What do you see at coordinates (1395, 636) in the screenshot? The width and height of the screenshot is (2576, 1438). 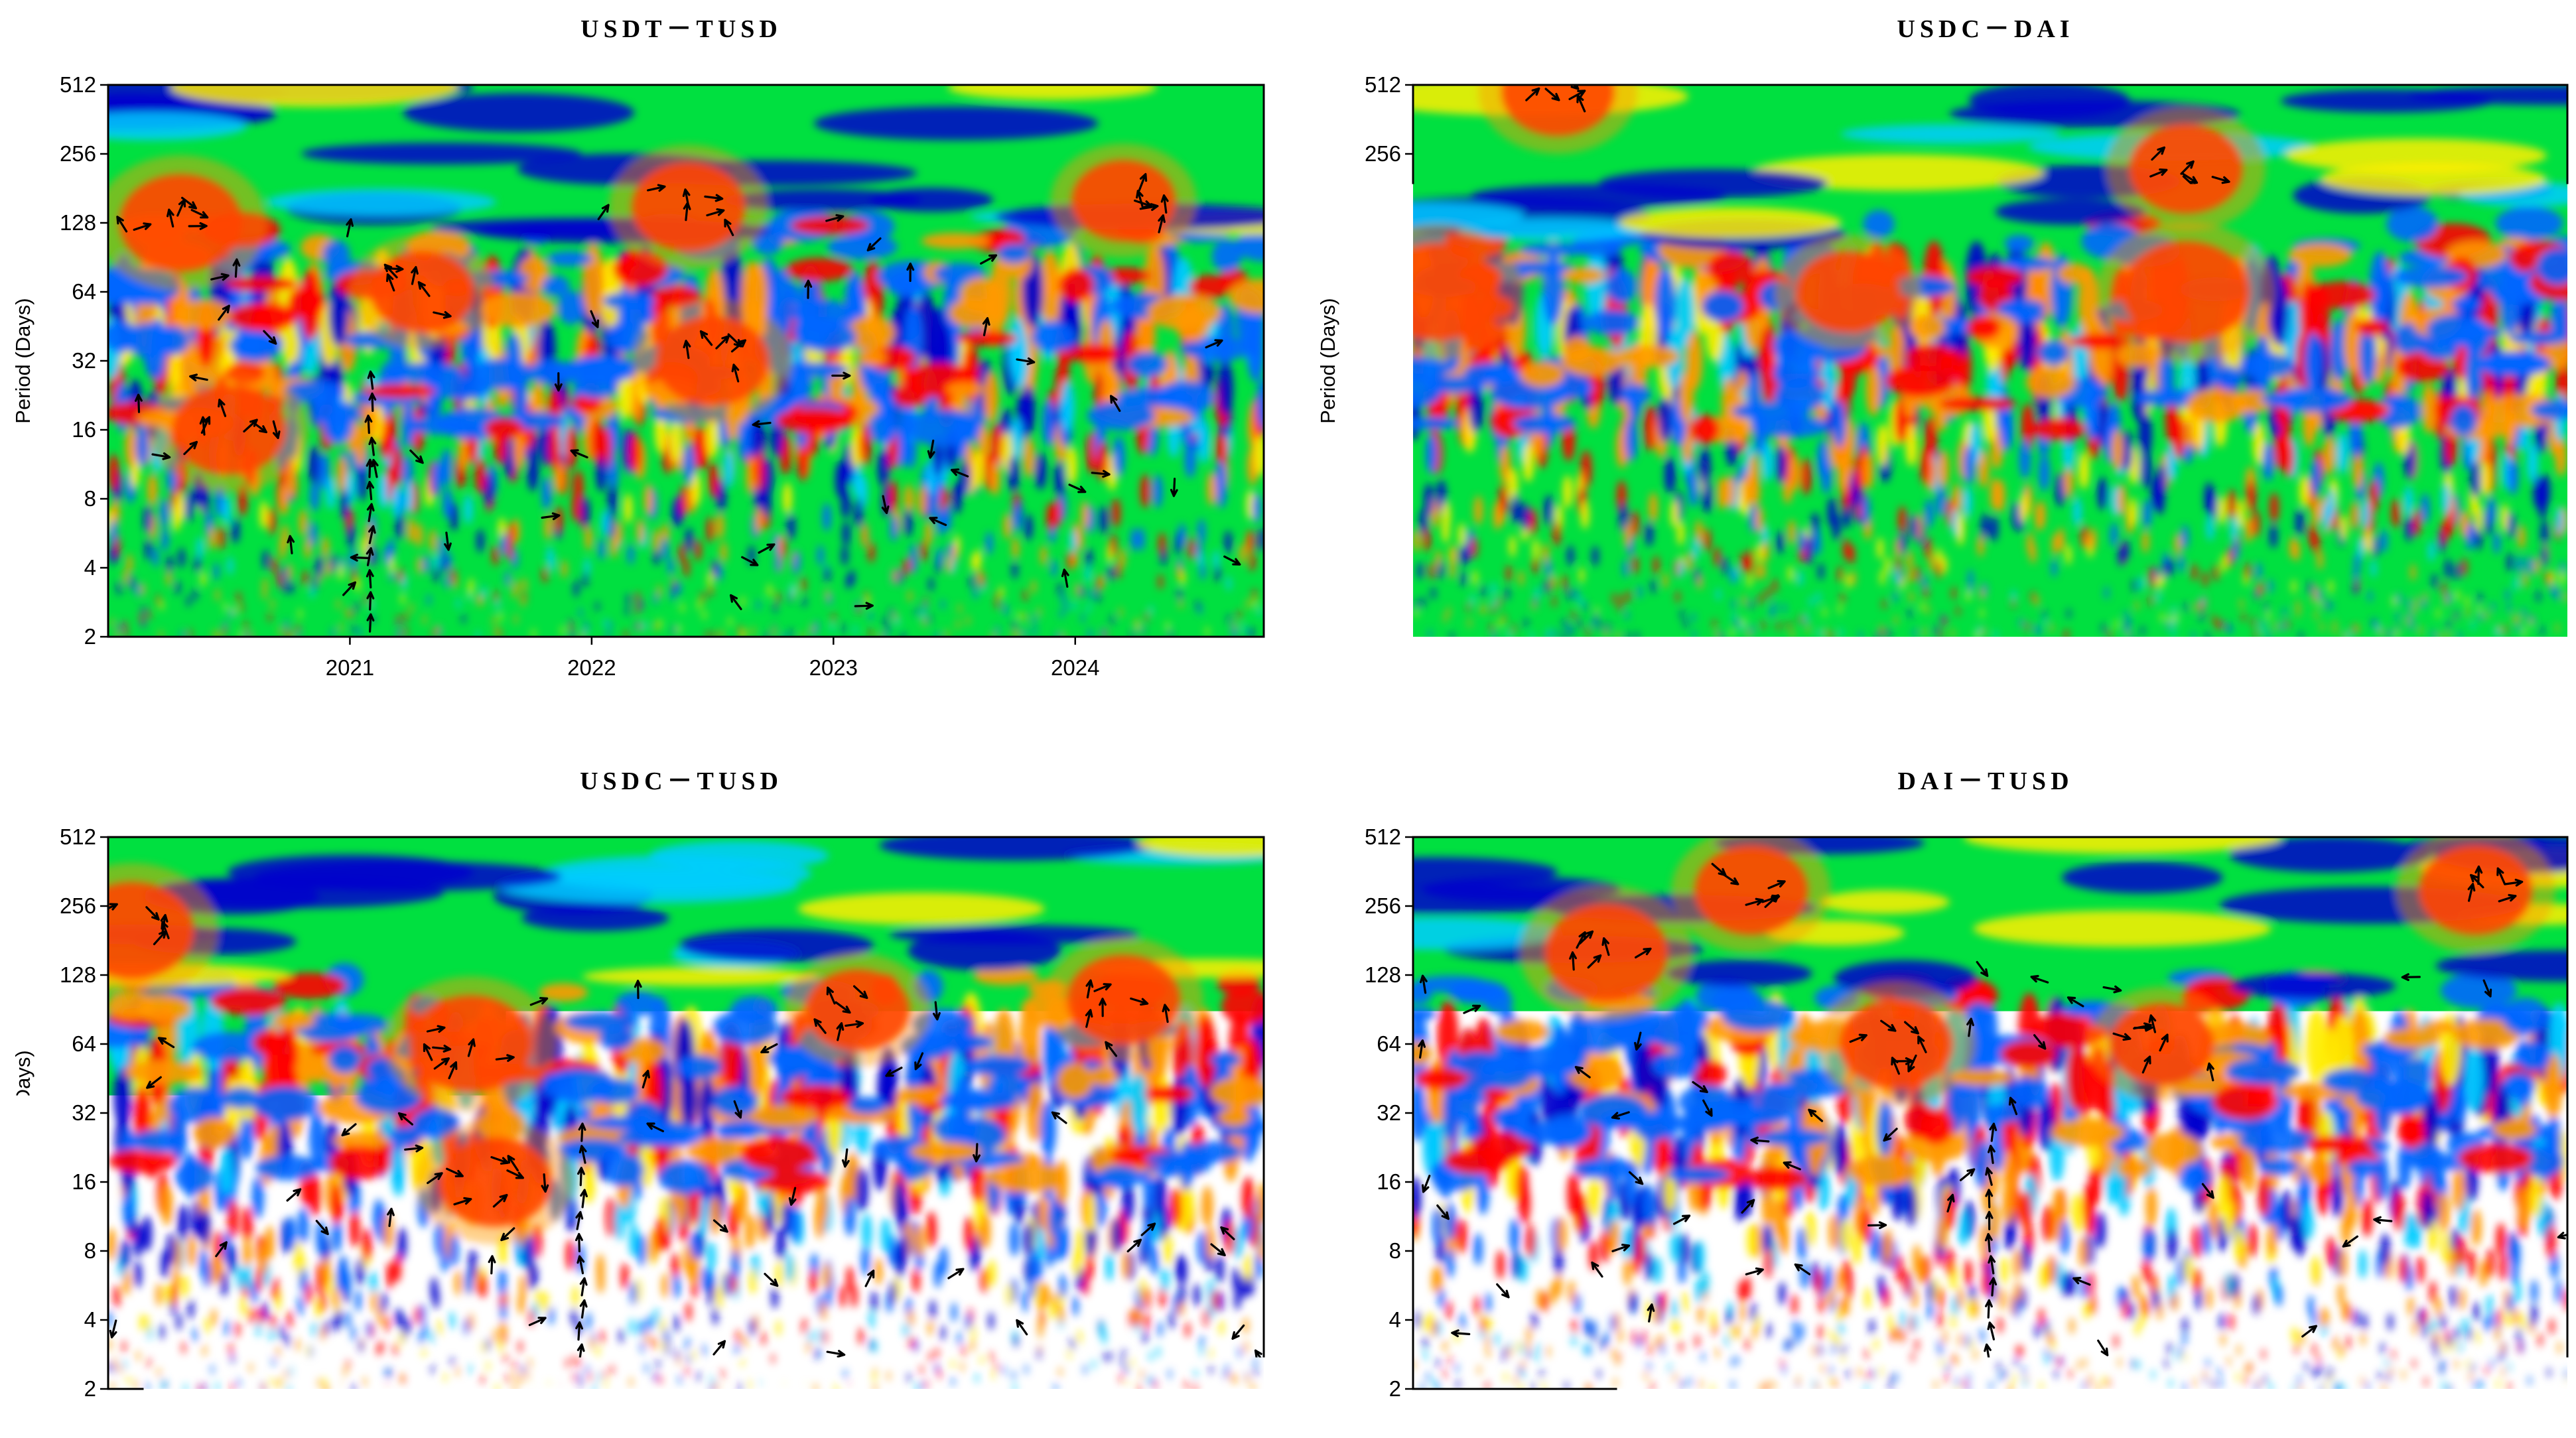 I see `y-tick-label: 2` at bounding box center [1395, 636].